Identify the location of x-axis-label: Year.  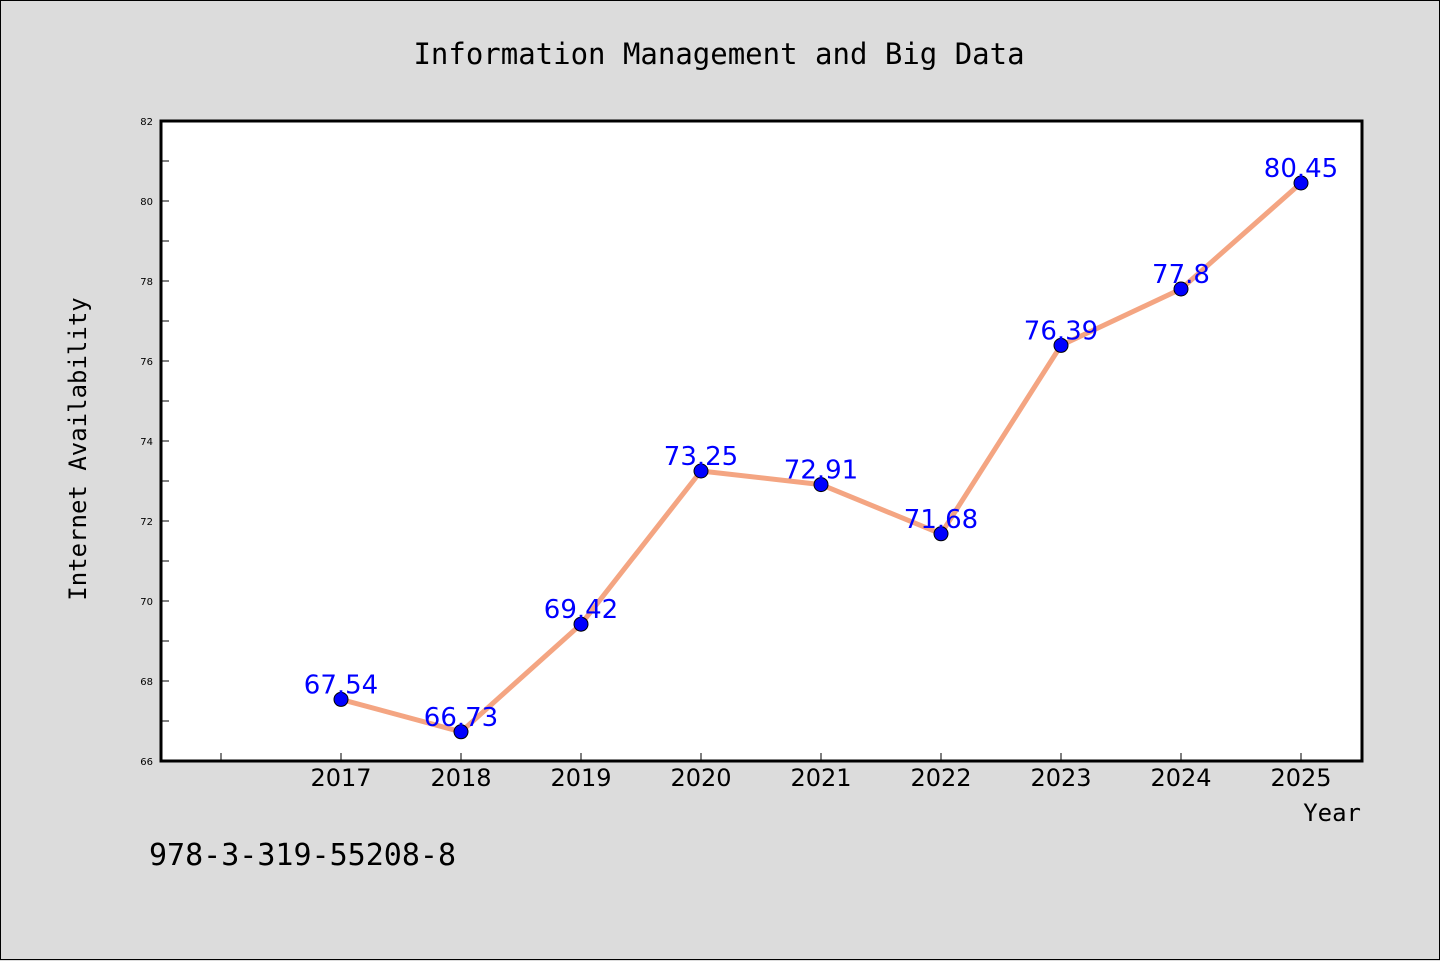
(1332, 813).